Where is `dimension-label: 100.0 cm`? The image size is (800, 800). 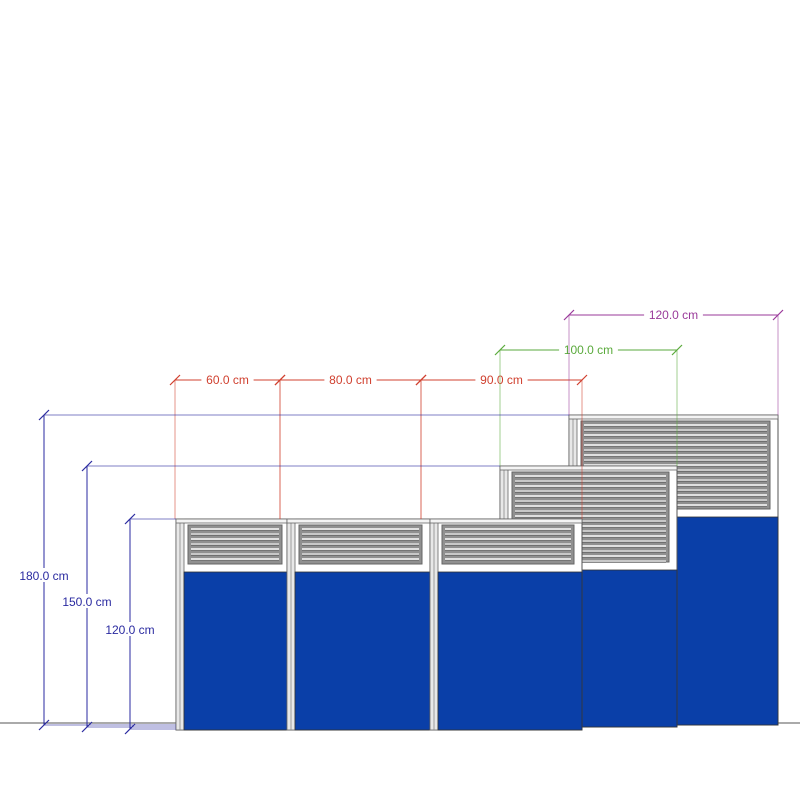 dimension-label: 100.0 cm is located at coordinates (588, 350).